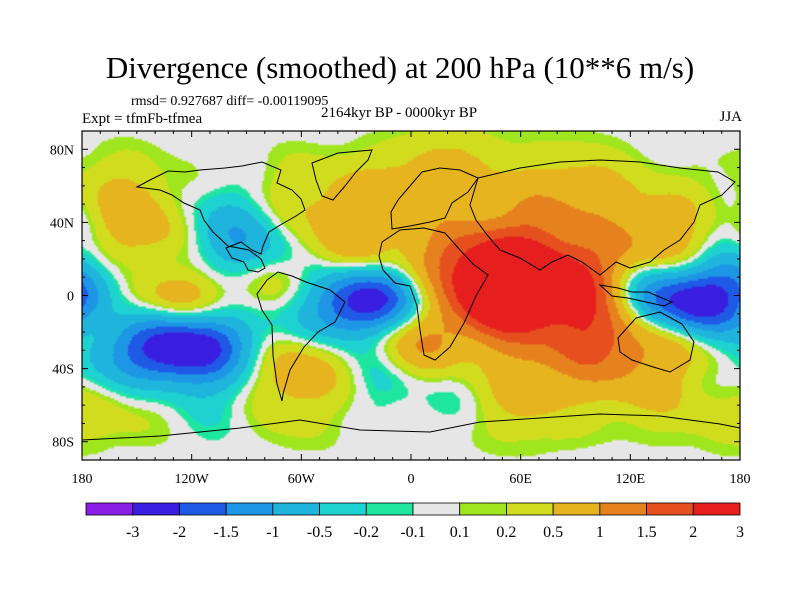 The width and height of the screenshot is (800, 600). I want to click on y-tick-label: 40S, so click(63, 370).